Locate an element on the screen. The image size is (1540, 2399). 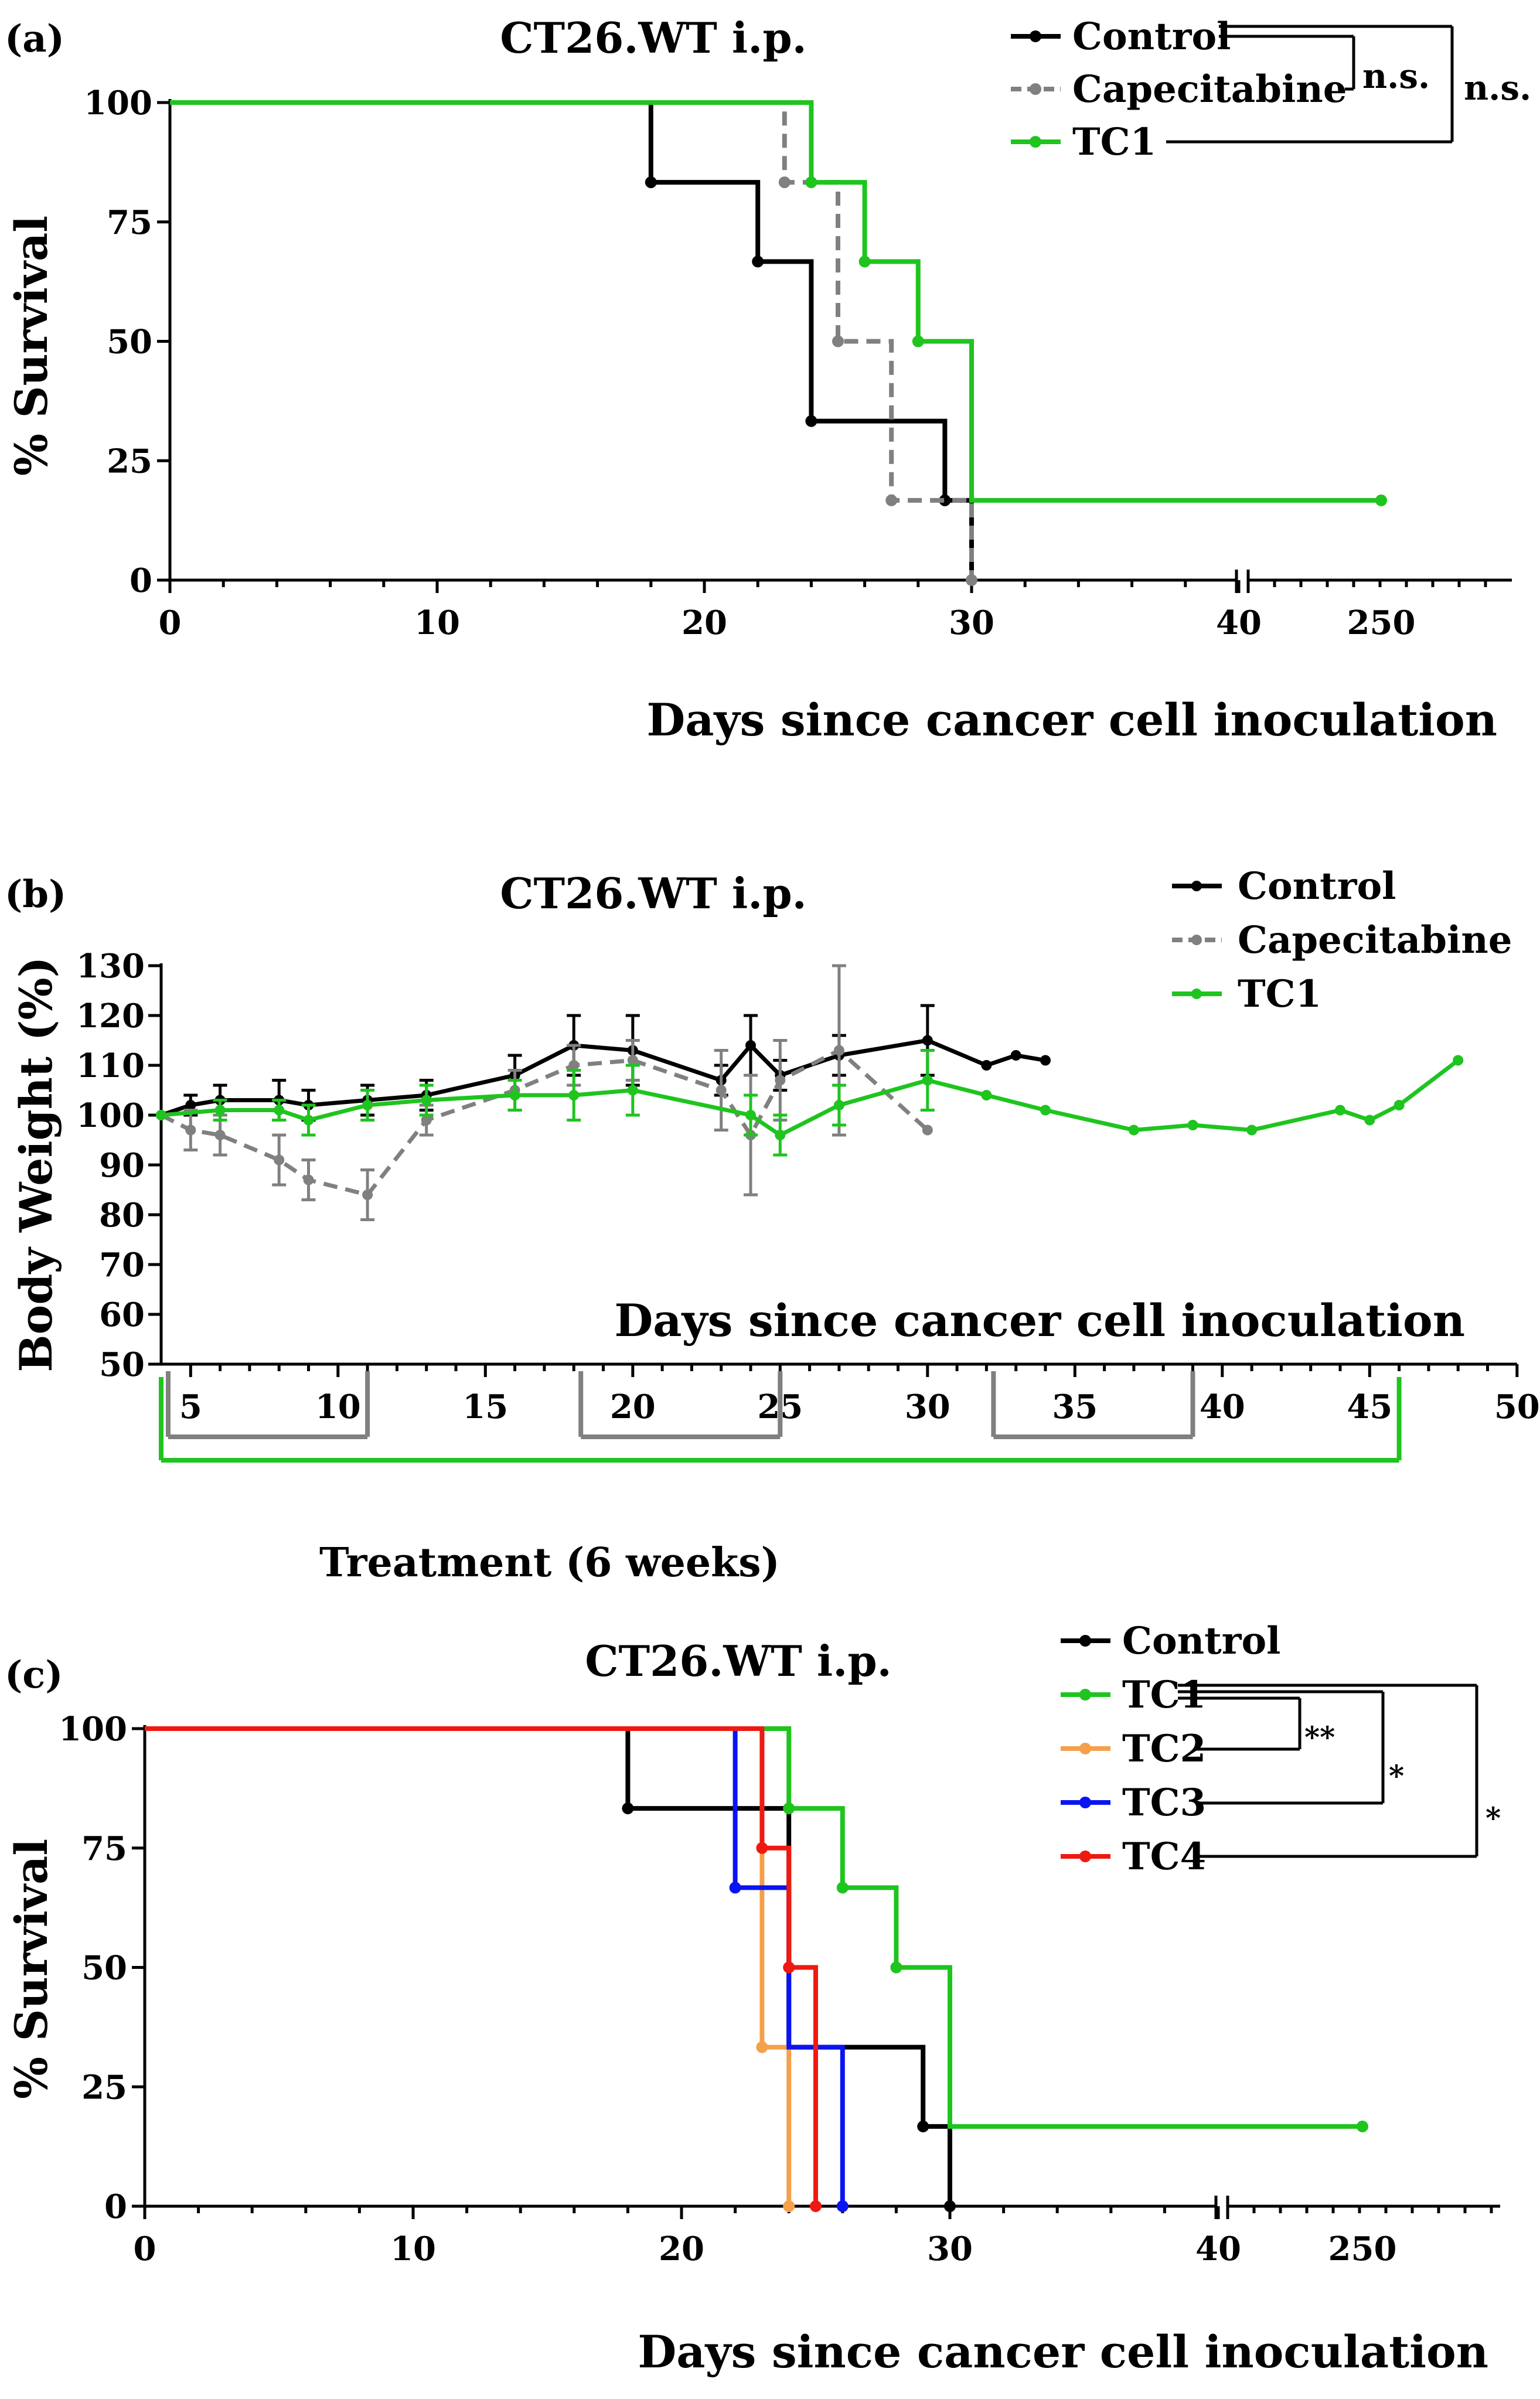
panel-b-x-tick-label: 45 is located at coordinates (1369, 1407).